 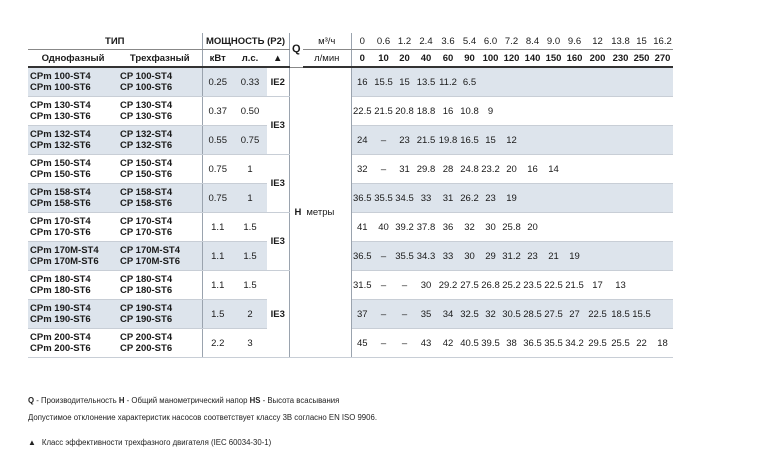 I want to click on model-name: CP 130-ST4, so click(x=146, y=105).